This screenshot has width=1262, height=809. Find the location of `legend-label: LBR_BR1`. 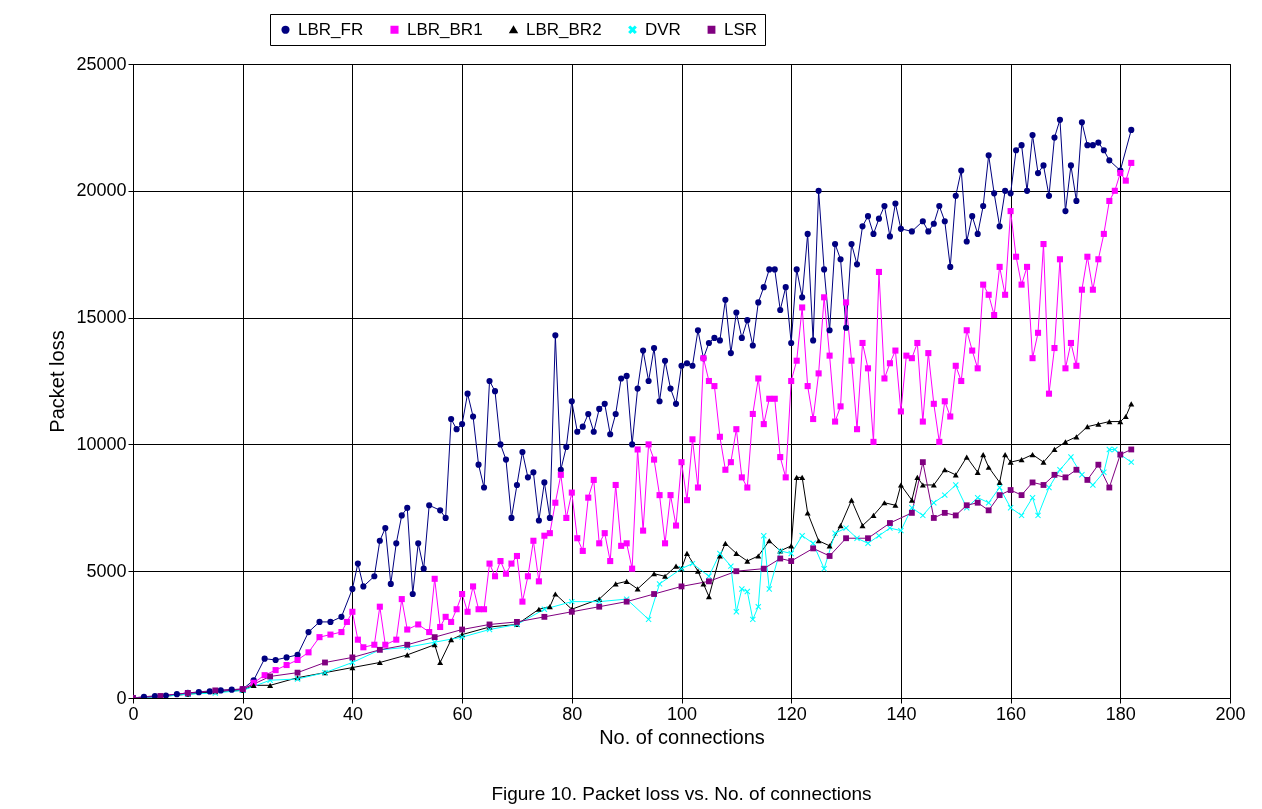

legend-label: LBR_BR1 is located at coordinates (445, 29).